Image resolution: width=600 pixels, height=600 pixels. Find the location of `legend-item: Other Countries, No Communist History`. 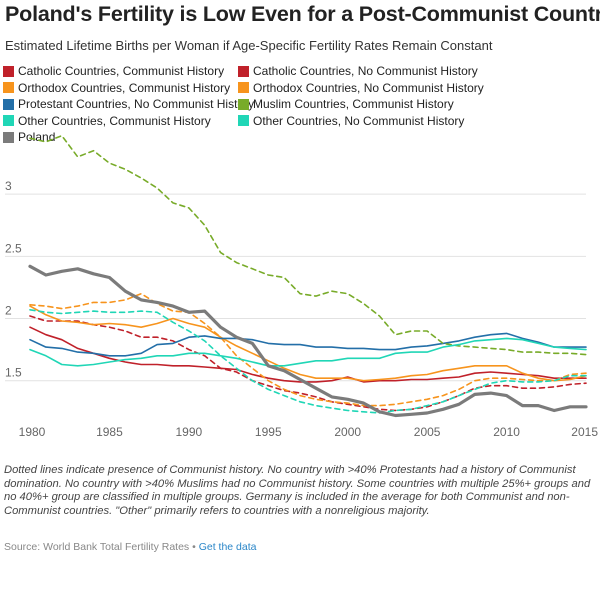

legend-item: Other Countries, No Communist History is located at coordinates (351, 121).